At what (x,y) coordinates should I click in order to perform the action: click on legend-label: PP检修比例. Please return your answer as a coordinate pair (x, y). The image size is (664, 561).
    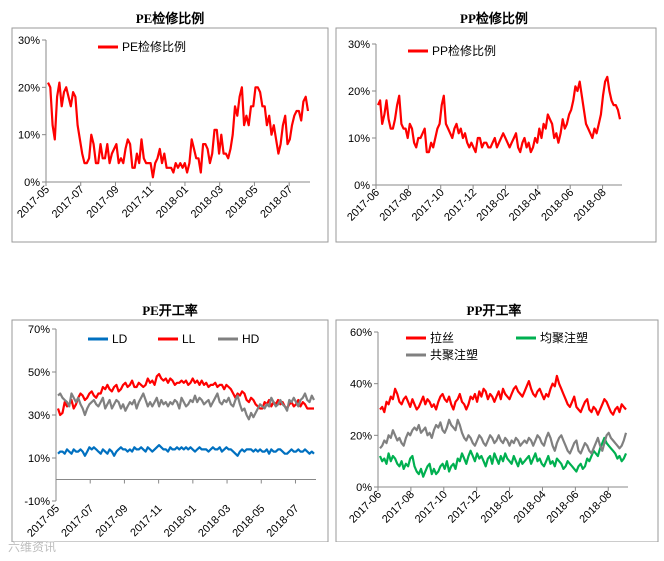
    Looking at the image, I should click on (464, 50).